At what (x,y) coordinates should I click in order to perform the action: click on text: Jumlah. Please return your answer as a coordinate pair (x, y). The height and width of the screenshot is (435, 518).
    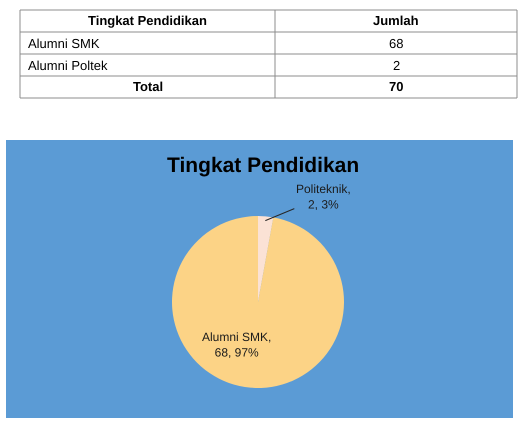
    Looking at the image, I should click on (396, 20).